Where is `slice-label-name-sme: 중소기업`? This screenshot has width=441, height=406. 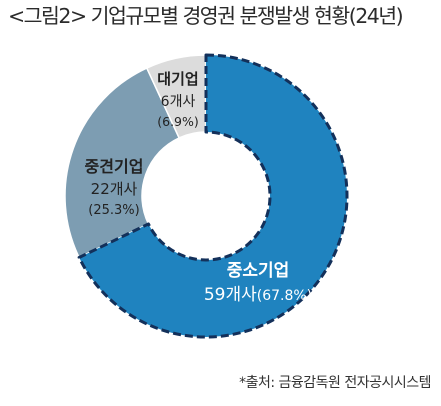
slice-label-name-sme: 중소기업 is located at coordinates (258, 271).